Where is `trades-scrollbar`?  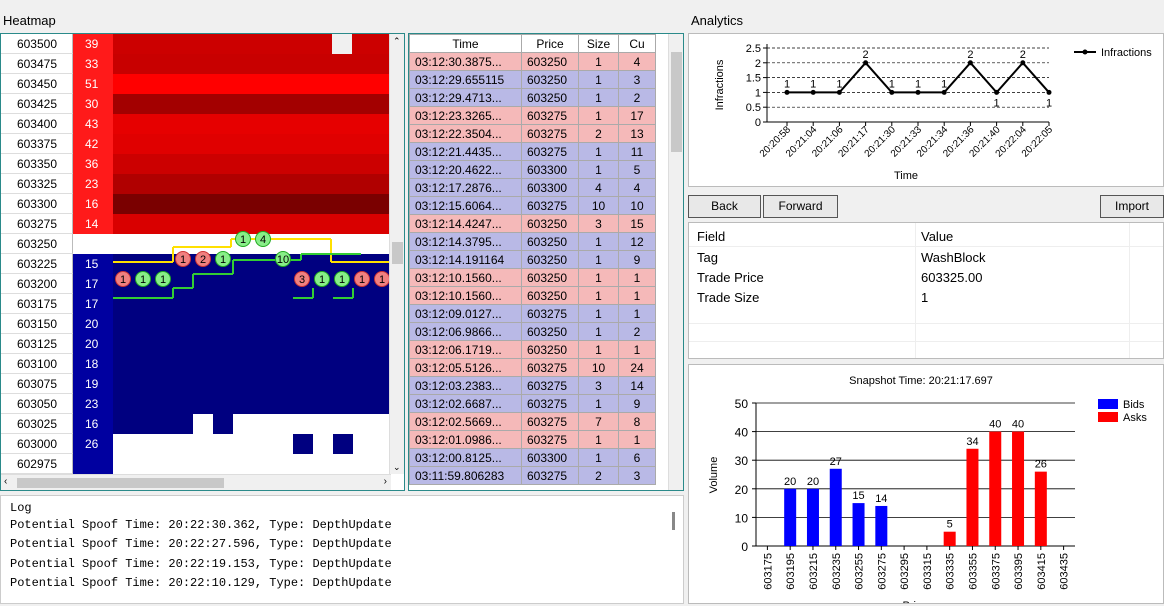
trades-scrollbar is located at coordinates (675, 262).